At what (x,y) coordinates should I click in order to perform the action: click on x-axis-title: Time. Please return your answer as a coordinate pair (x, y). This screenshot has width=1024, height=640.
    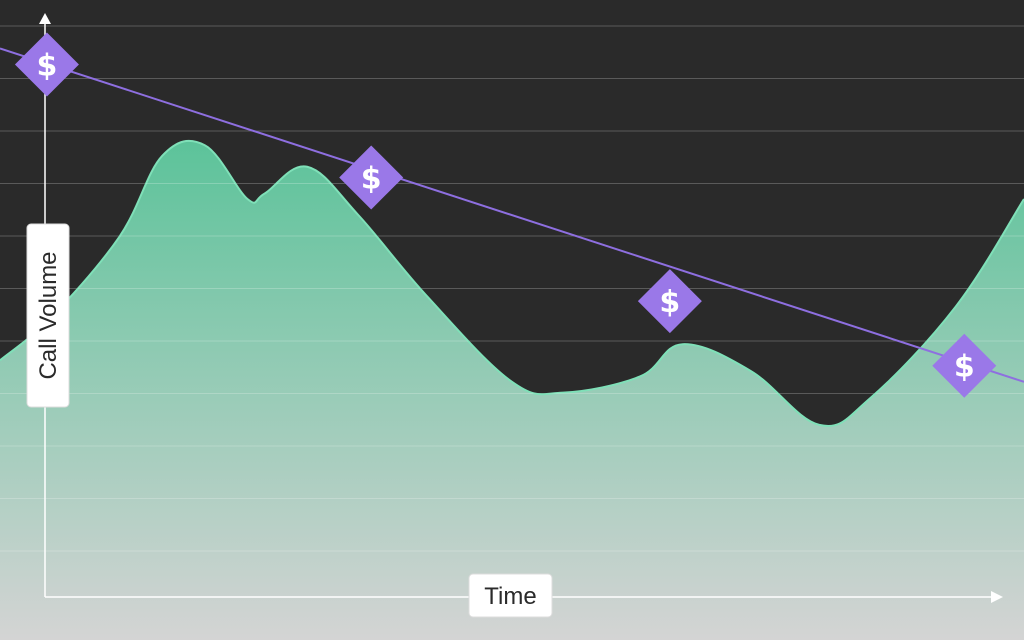
    Looking at the image, I should click on (510, 596).